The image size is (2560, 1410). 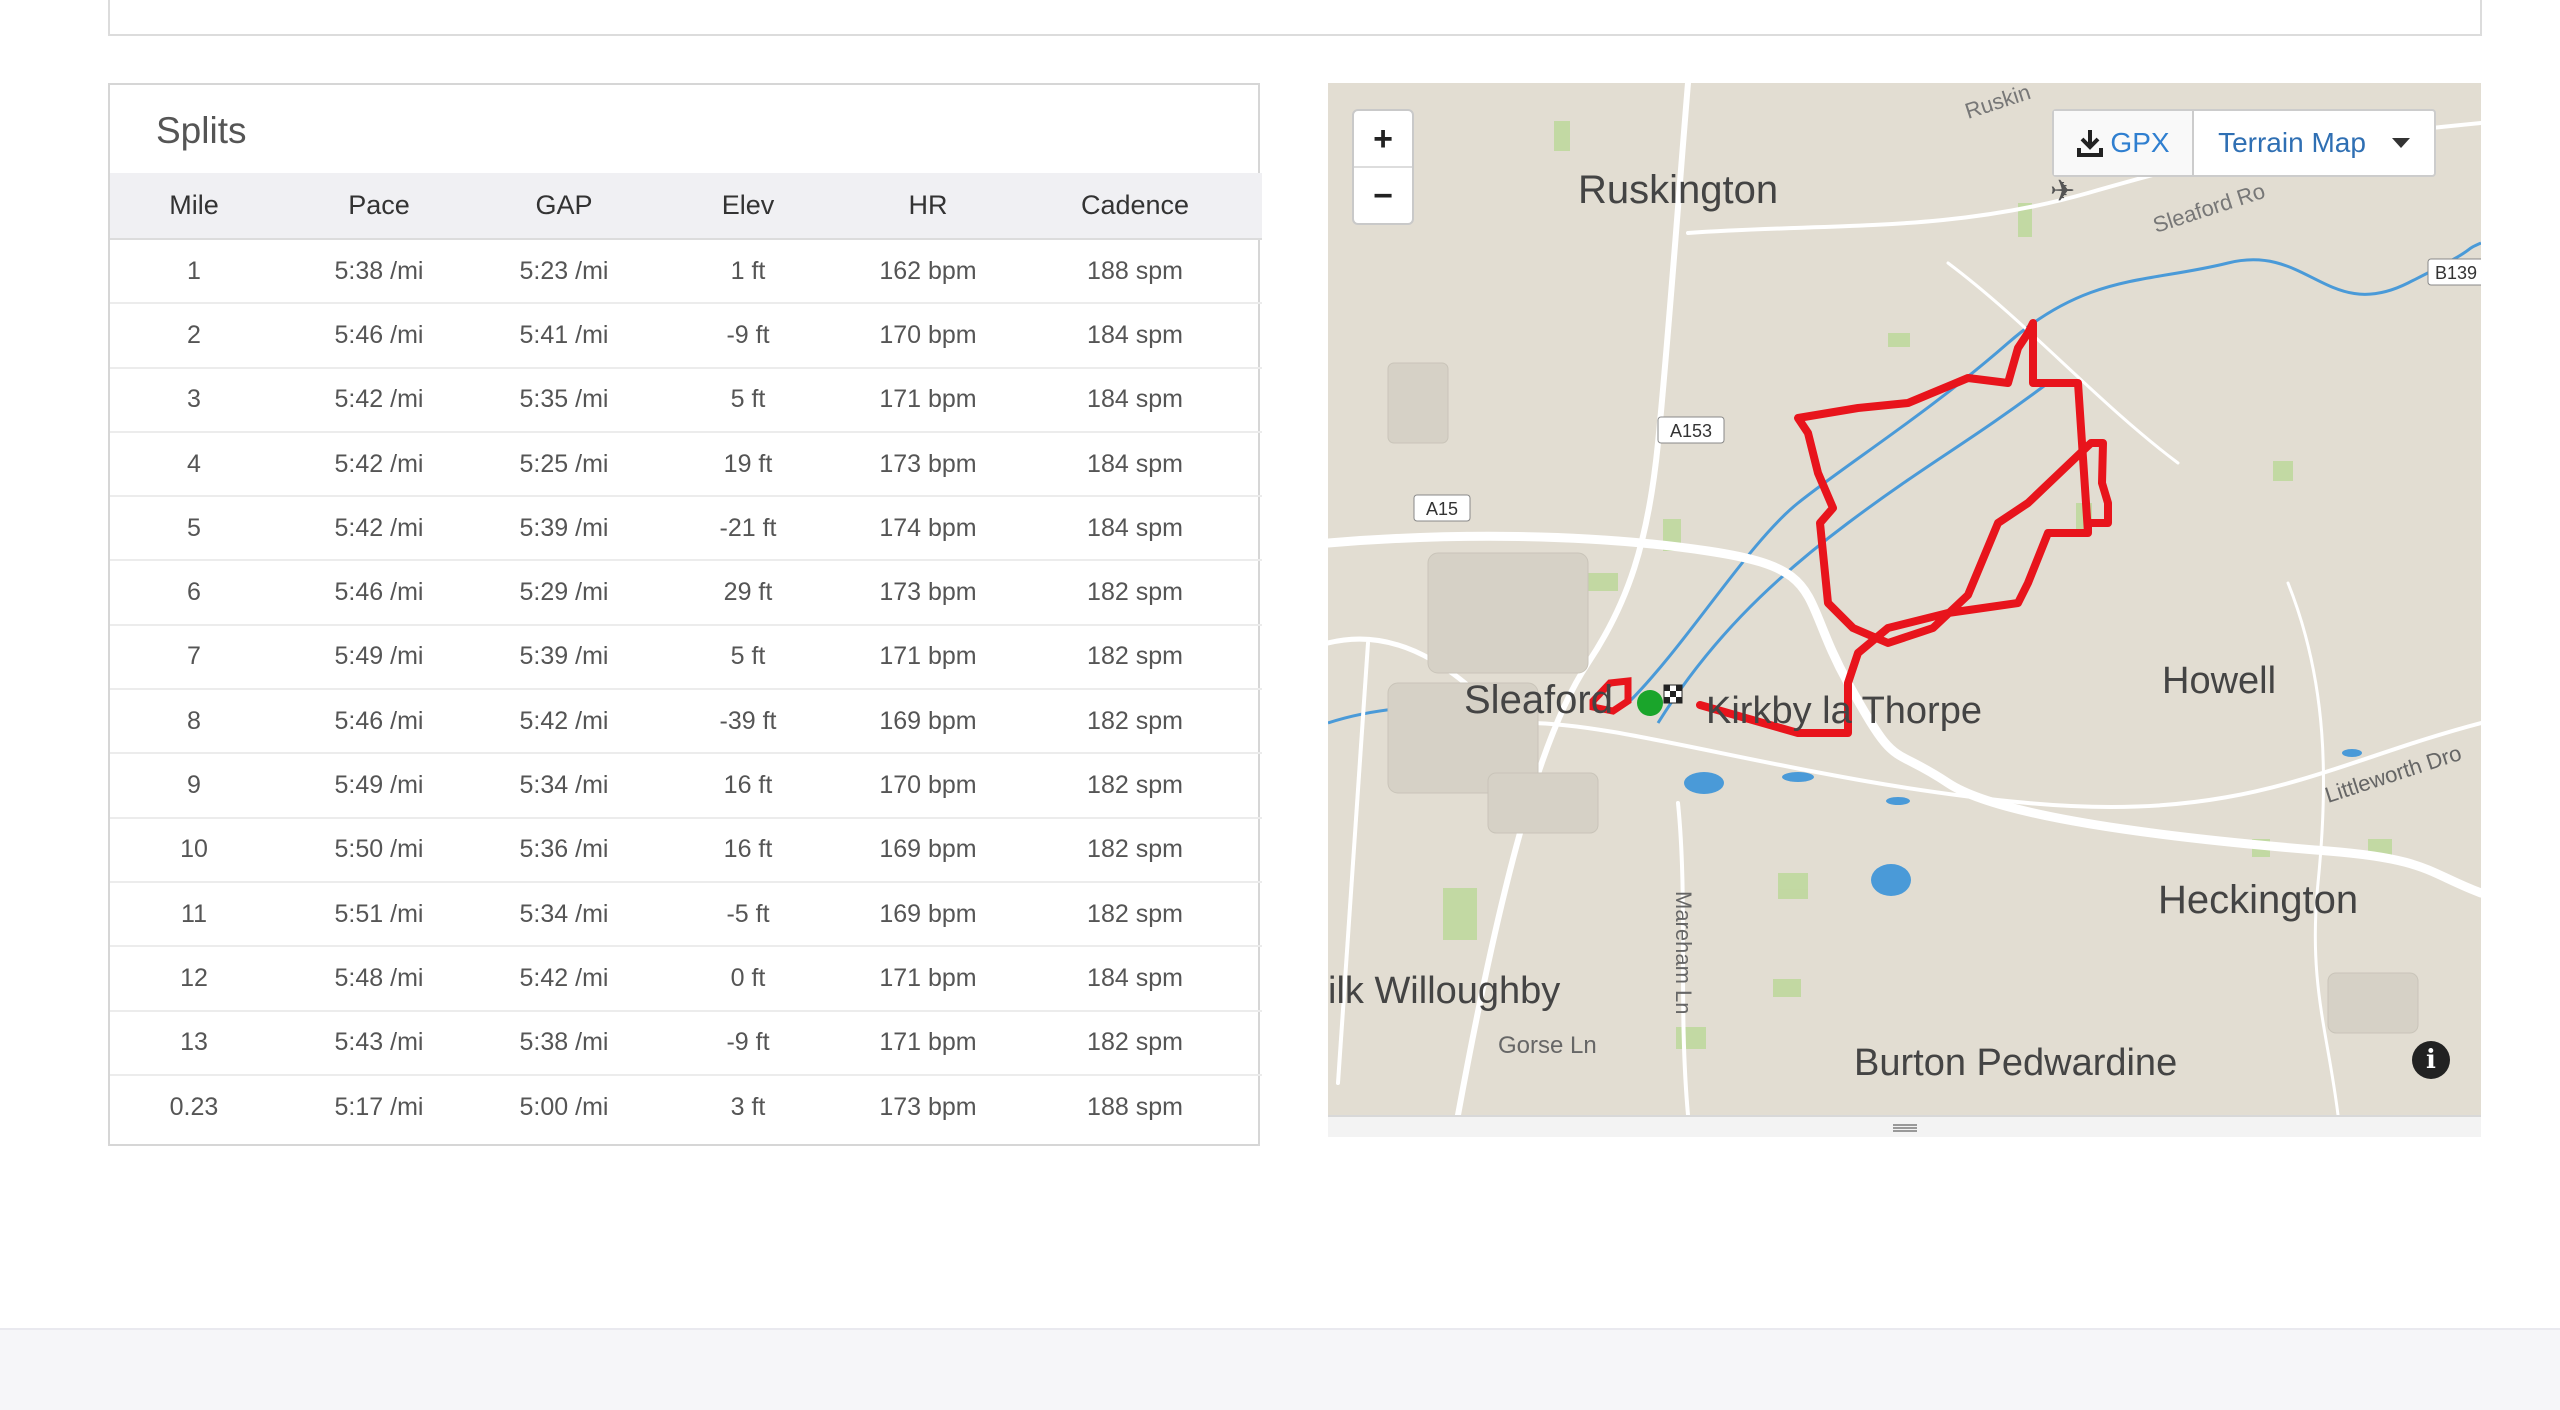 What do you see at coordinates (194, 529) in the screenshot?
I see `cell-mile: 5` at bounding box center [194, 529].